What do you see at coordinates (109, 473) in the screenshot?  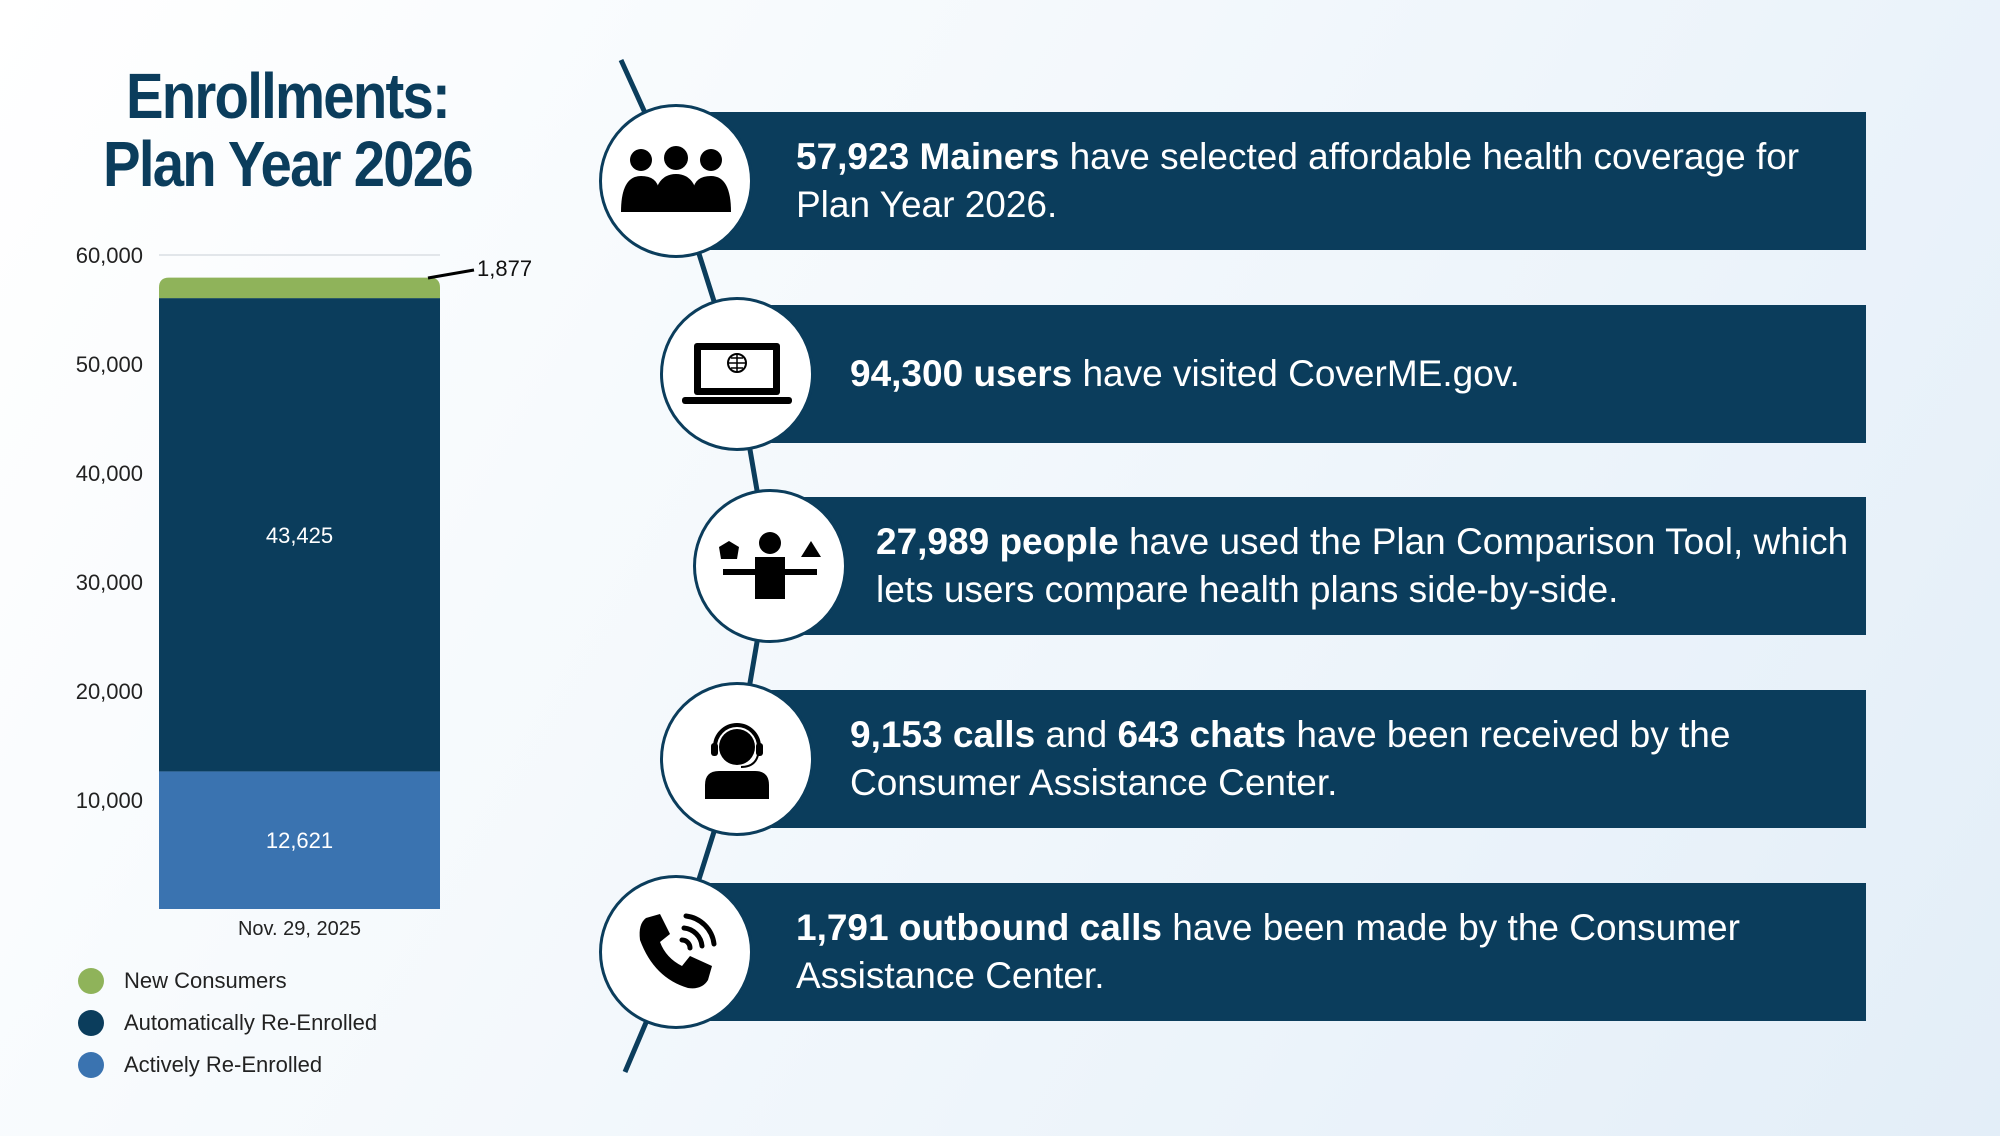 I see `y-tick-label: 40,000` at bounding box center [109, 473].